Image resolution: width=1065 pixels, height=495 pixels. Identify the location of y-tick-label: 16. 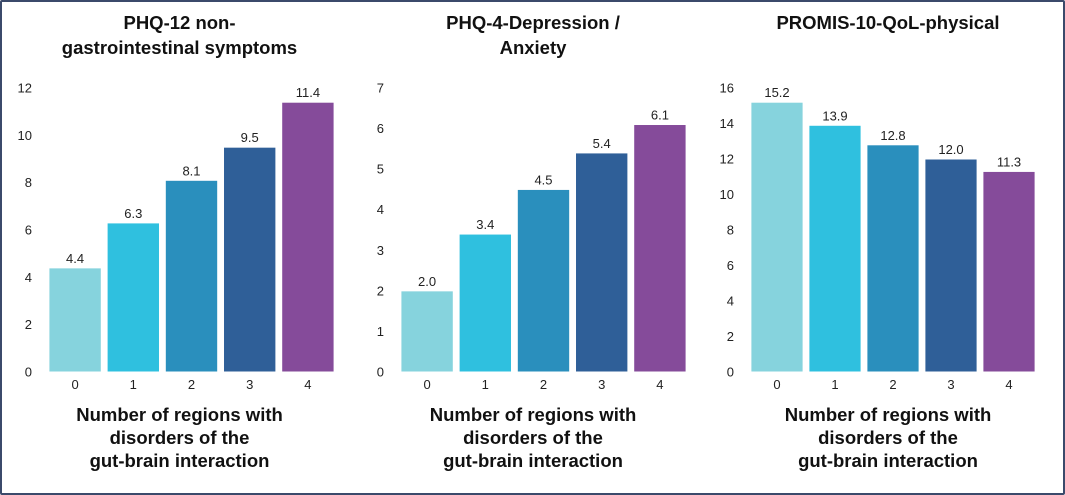
(727, 88).